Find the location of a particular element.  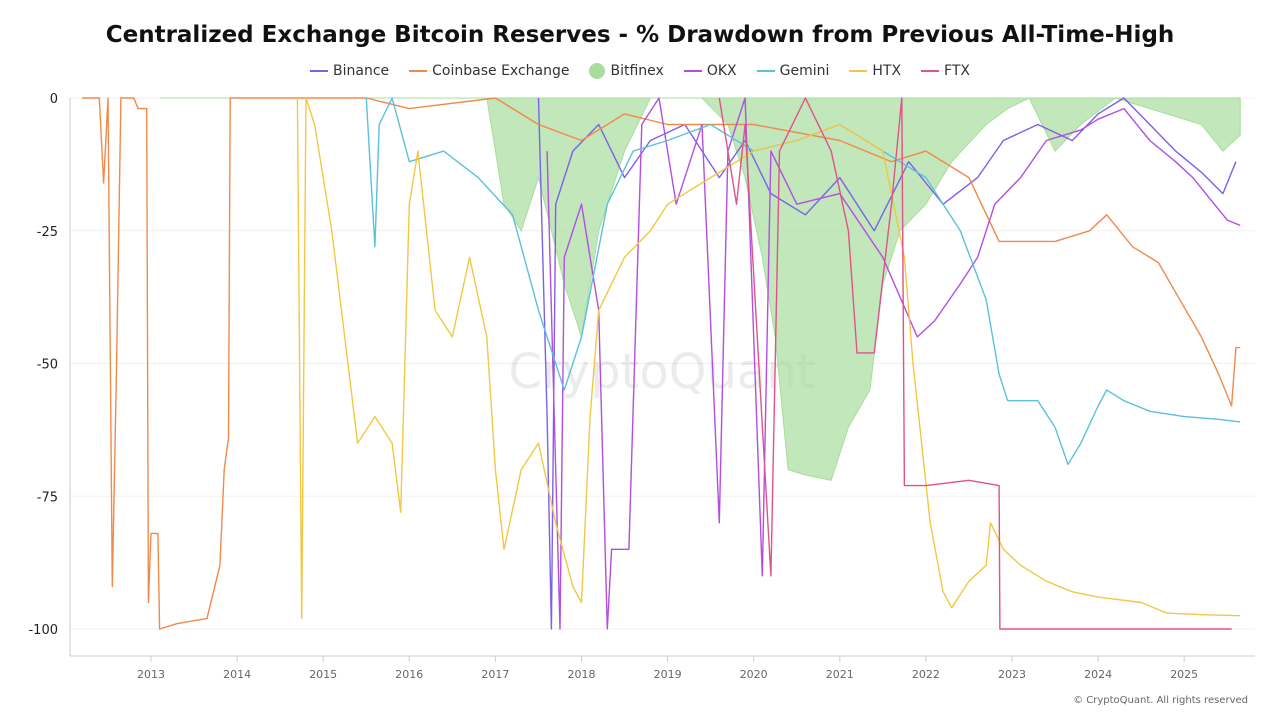

legend-label: OKX is located at coordinates (721, 71).